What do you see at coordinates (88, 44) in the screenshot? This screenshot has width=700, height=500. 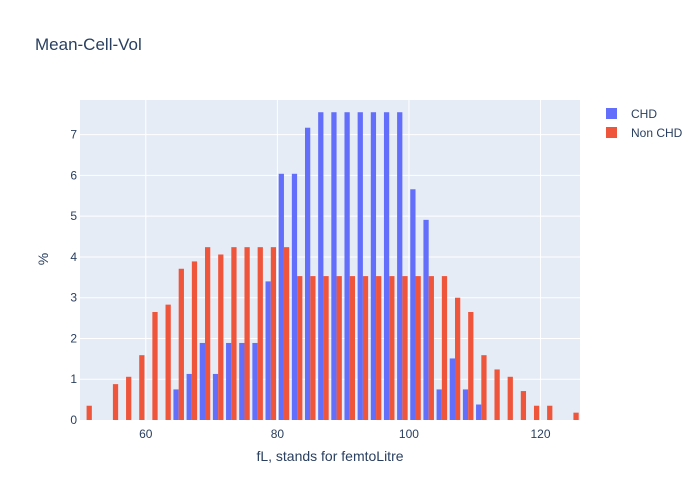 I see `chart-title: Mean-Cell-Vol` at bounding box center [88, 44].